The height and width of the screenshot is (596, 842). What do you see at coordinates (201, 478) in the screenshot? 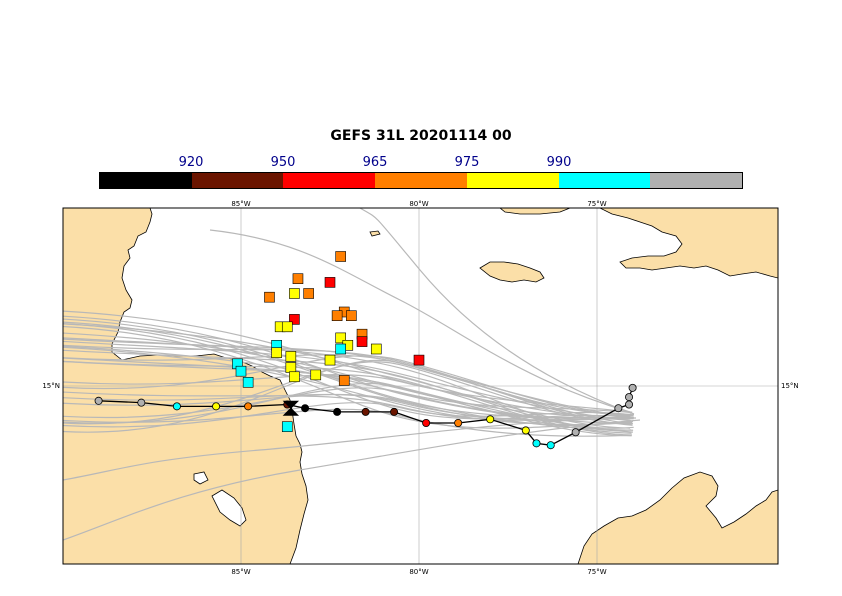
I see `lake-managua` at bounding box center [201, 478].